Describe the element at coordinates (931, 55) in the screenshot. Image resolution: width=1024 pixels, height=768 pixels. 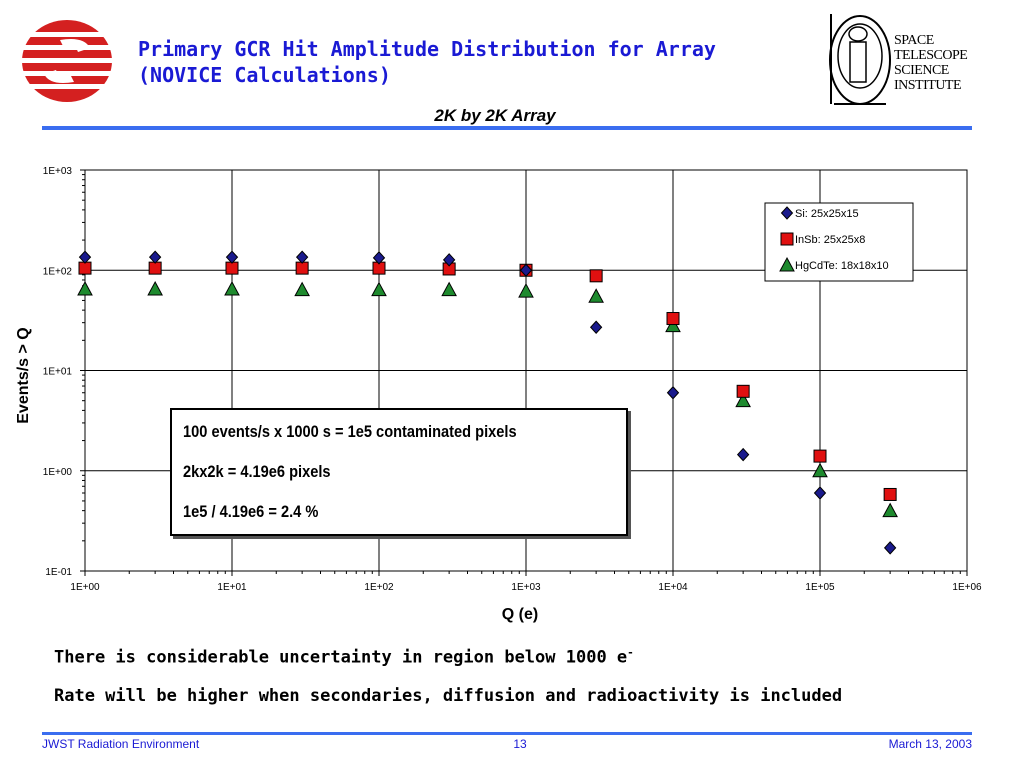
I see `stsci-word-2: TELESCOPE` at that location.